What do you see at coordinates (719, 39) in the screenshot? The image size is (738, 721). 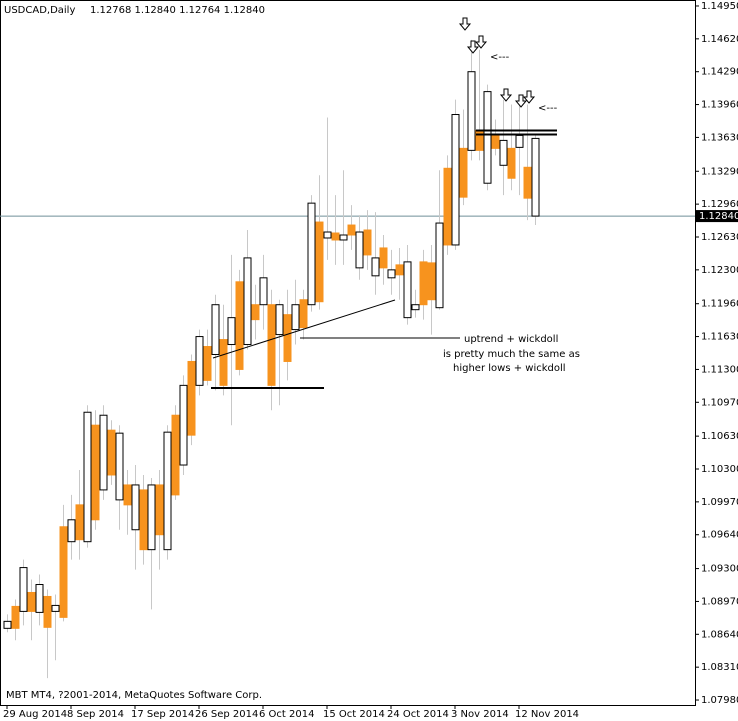 I see `y-tick-label: 1.14620` at bounding box center [719, 39].